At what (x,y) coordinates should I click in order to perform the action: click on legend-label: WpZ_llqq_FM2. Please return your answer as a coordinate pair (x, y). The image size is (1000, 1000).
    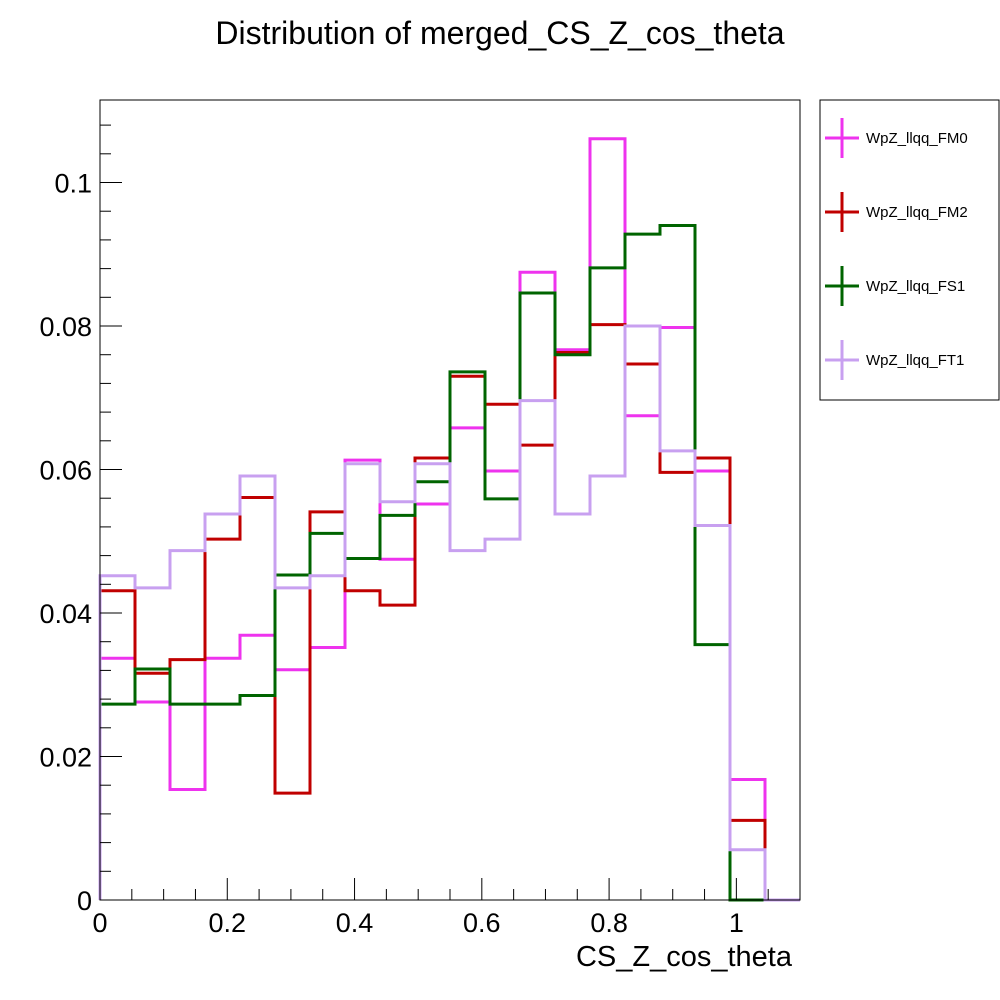
    Looking at the image, I should click on (917, 212).